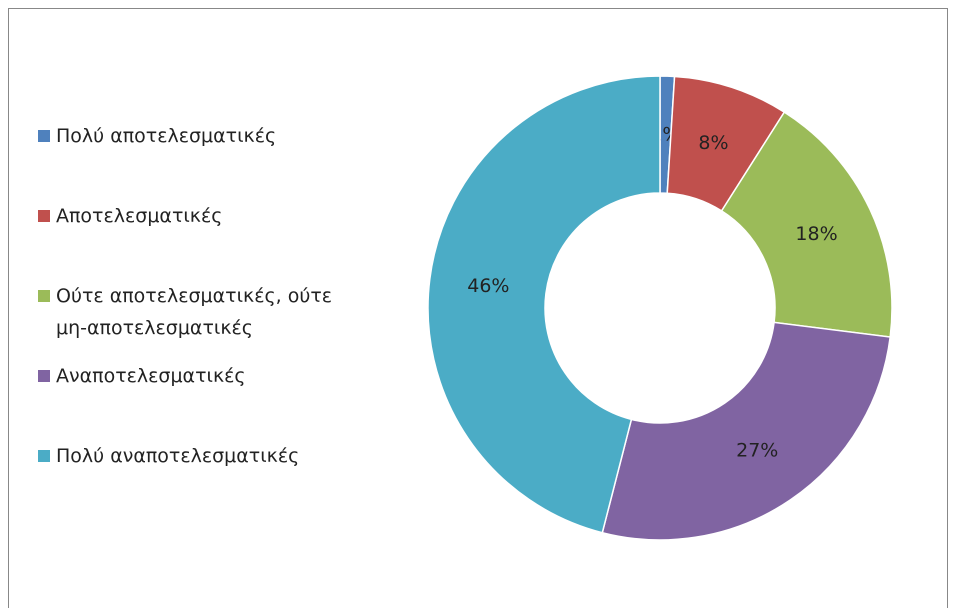 The image size is (960, 608). I want to click on legend-item: Αποτελεσματικές, so click(203, 216).